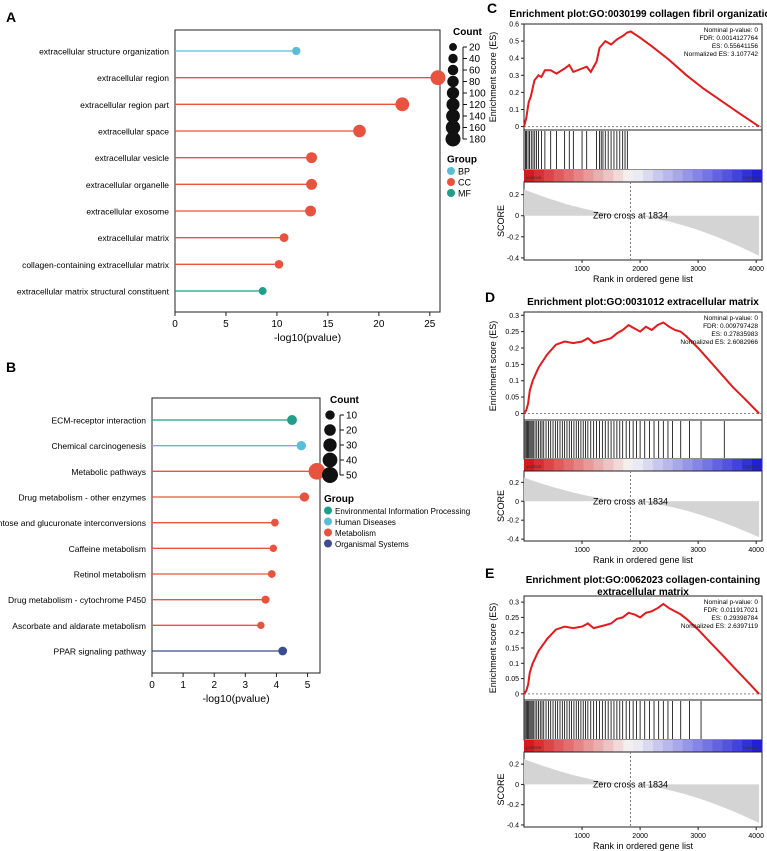 The height and width of the screenshot is (851, 767). Describe the element at coordinates (402, 511) in the screenshot. I see `group-legend-label: Environmental Information Processing` at that location.